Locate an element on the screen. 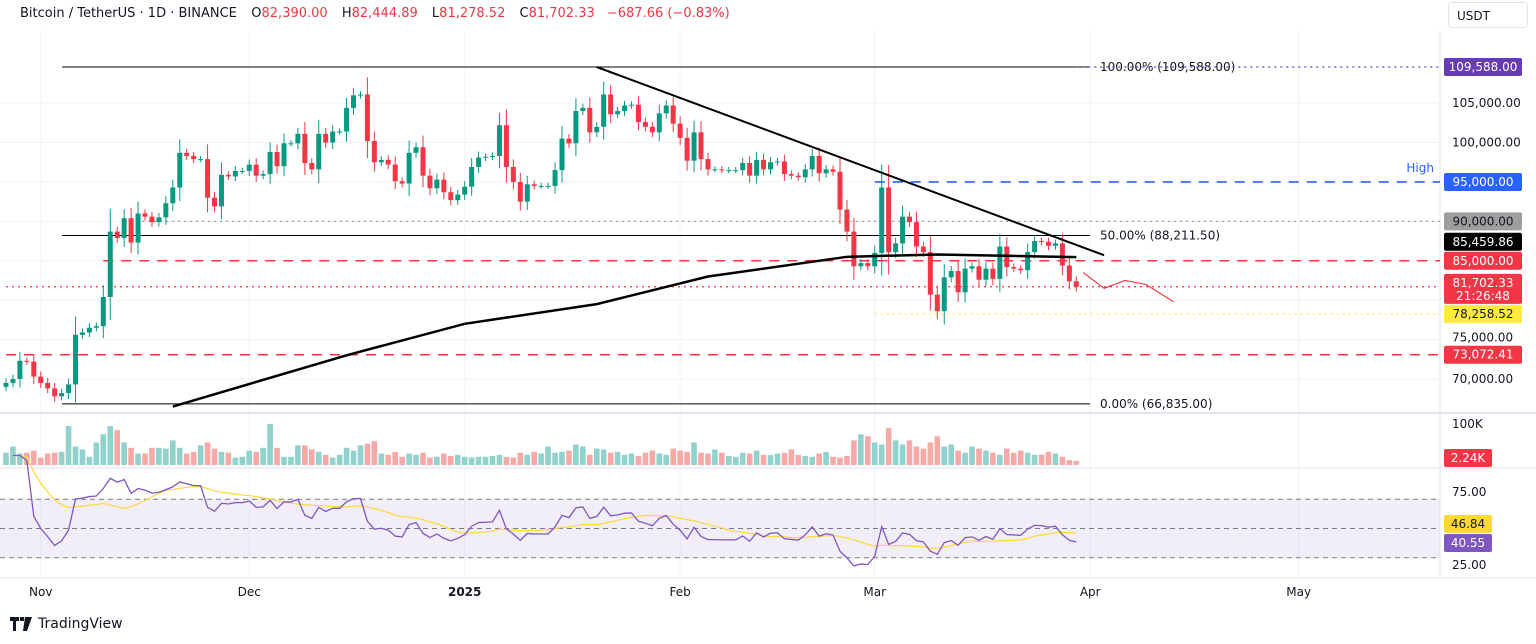  price-tick-label: 75,000.00 is located at coordinates (1482, 338).